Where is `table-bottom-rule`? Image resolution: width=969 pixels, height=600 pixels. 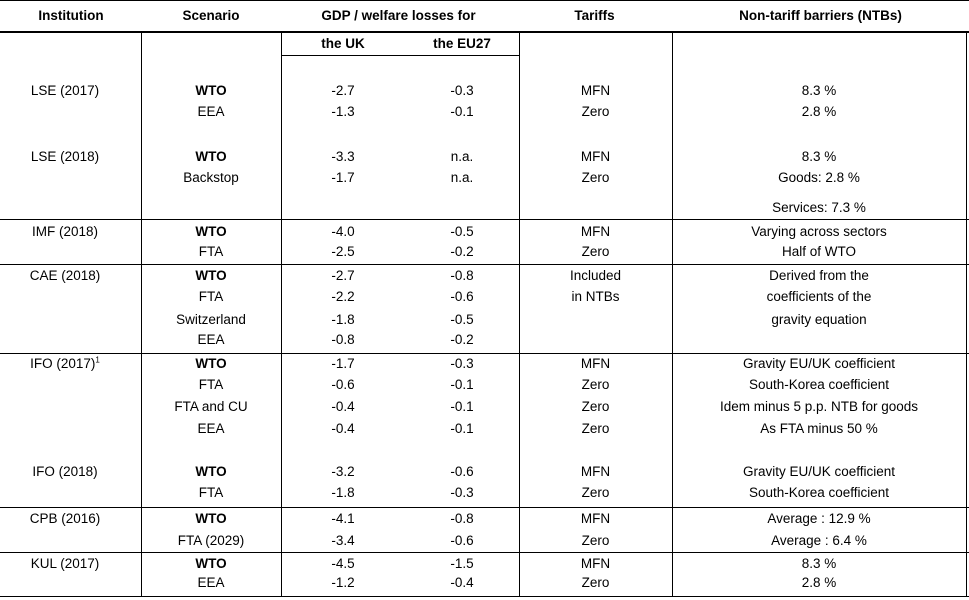 table-bottom-rule is located at coordinates (484, 596).